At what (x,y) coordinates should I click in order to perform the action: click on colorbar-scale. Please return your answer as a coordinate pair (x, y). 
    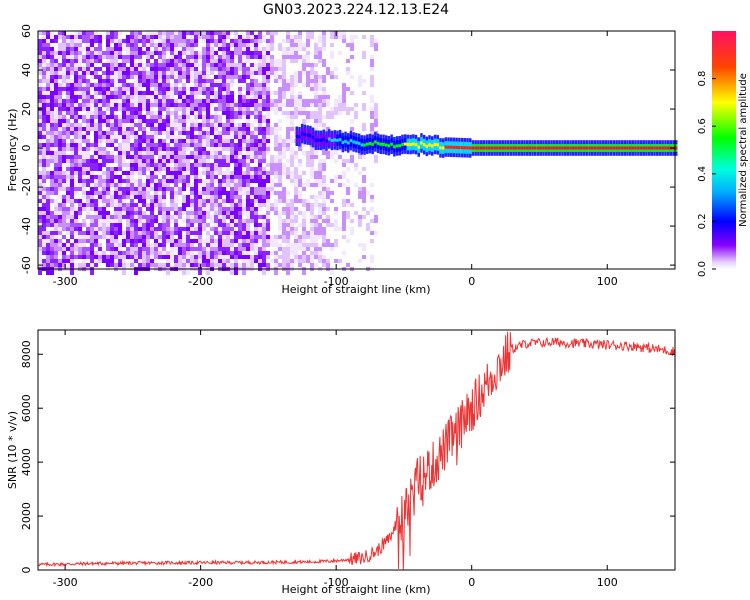
    Looking at the image, I should click on (724, 150).